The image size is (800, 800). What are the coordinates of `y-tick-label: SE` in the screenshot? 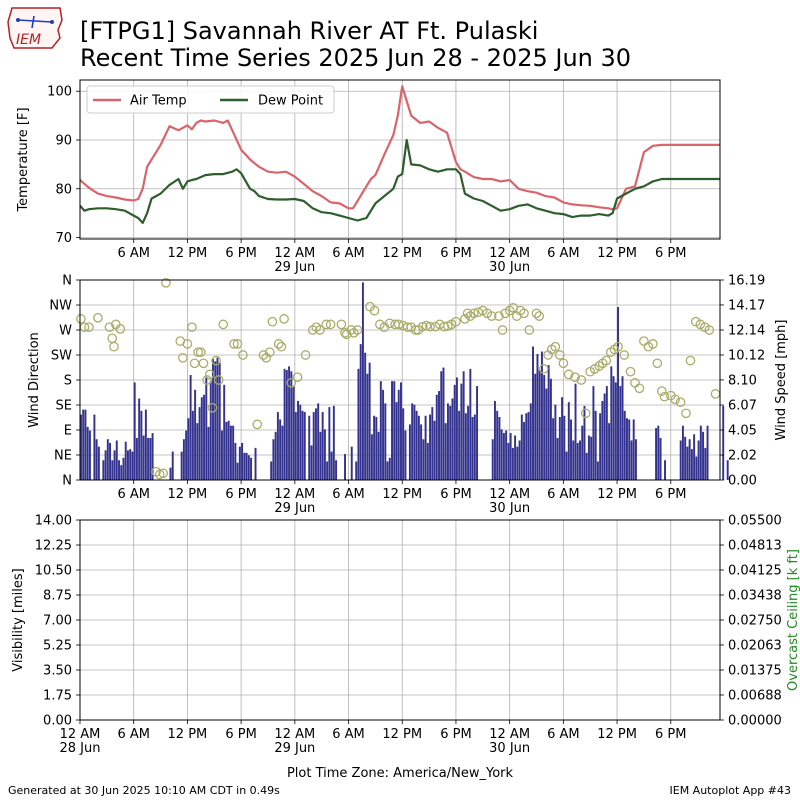 It's located at (64, 406).